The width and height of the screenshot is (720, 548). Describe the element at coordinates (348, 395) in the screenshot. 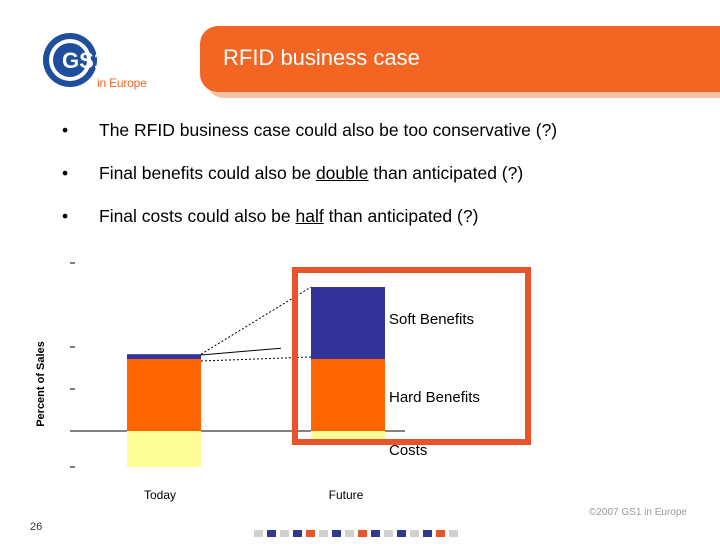

I see `bar-hard-benefits-future` at that location.